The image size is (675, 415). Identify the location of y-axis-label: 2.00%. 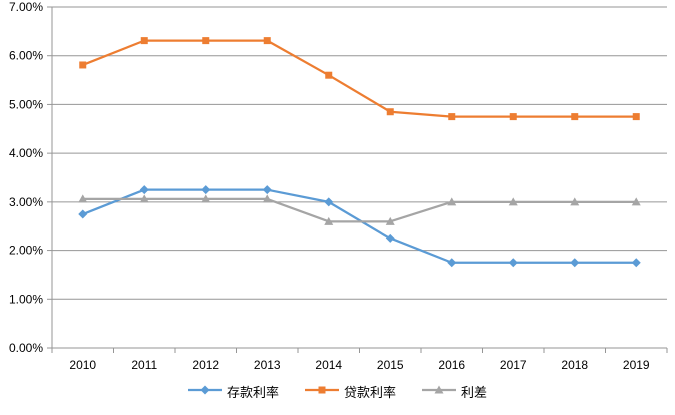
(26, 251).